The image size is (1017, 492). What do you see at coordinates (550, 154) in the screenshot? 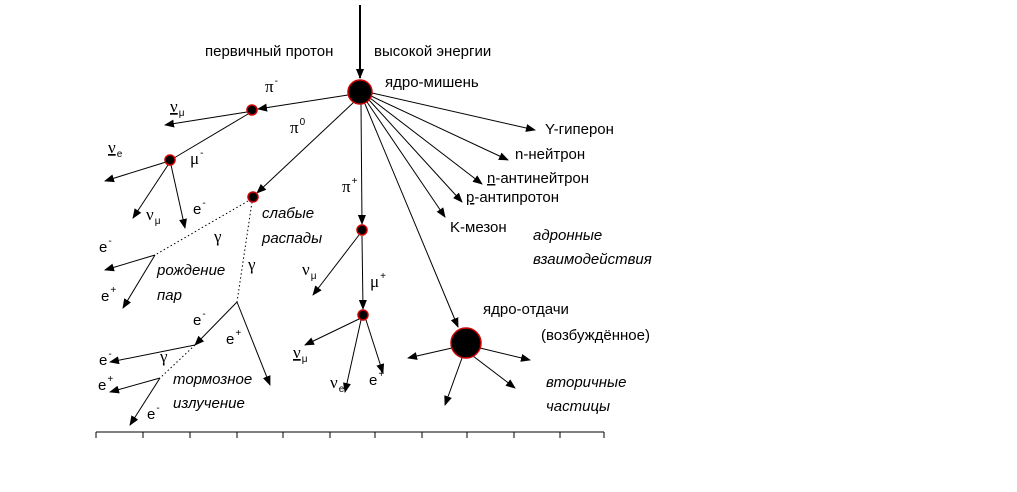
I see `label: n-нейтрон` at bounding box center [550, 154].